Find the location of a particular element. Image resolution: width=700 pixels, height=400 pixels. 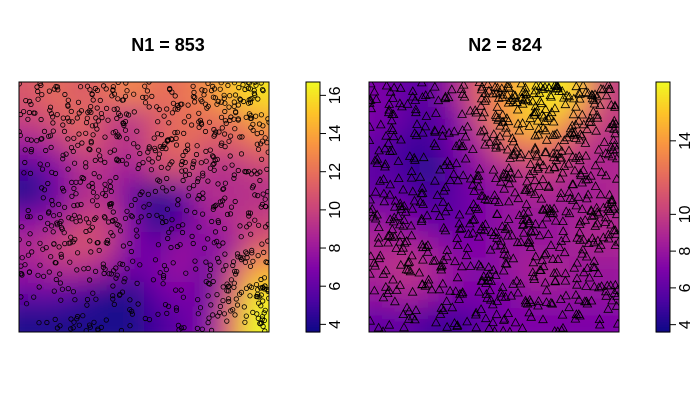

colorbar-tick-label: 14 is located at coordinates (685, 141).